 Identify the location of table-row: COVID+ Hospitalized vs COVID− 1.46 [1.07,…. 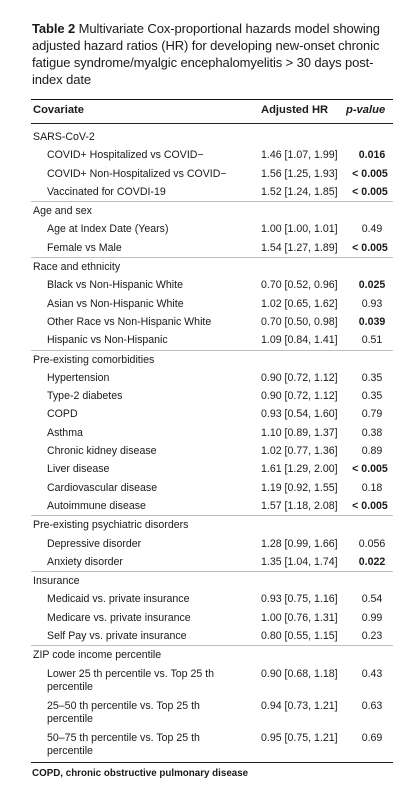
(212, 155).